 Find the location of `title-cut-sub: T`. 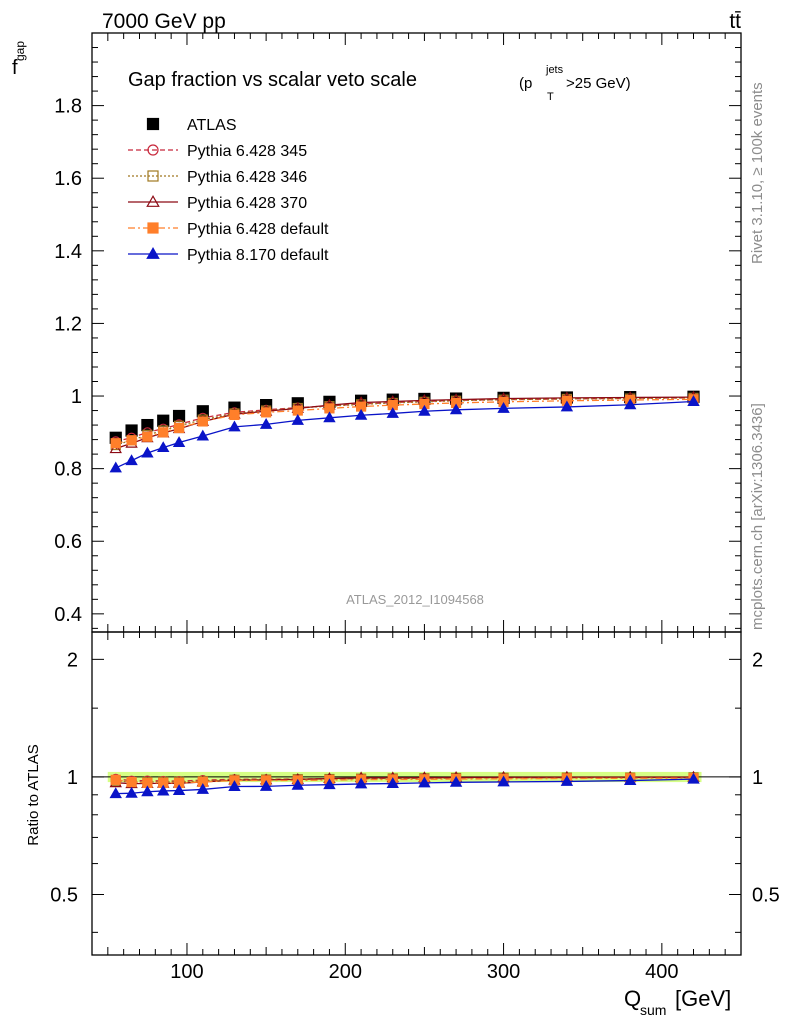

title-cut-sub: T is located at coordinates (550, 97).